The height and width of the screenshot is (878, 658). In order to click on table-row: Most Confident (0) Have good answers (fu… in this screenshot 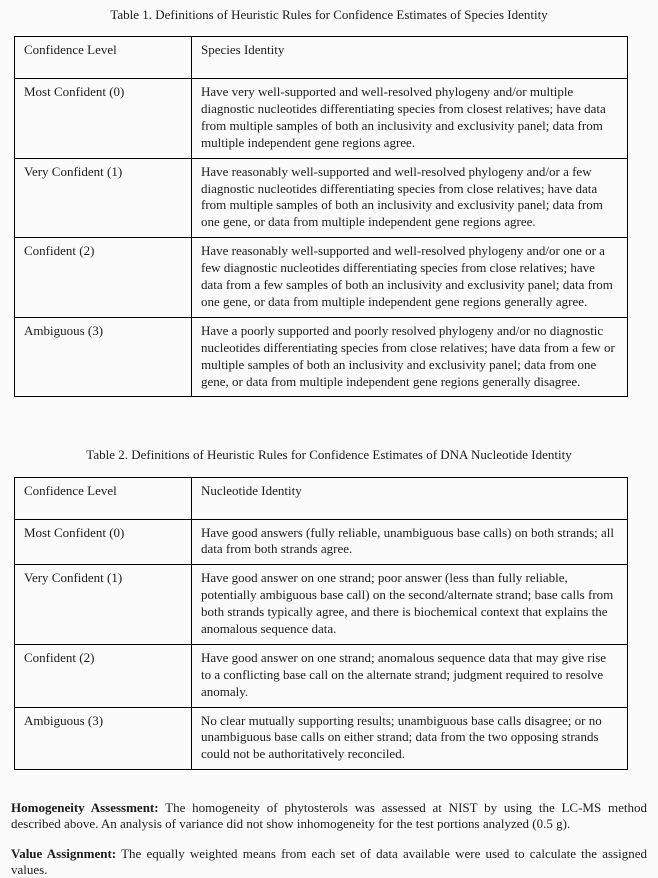, I will do `click(321, 542)`.